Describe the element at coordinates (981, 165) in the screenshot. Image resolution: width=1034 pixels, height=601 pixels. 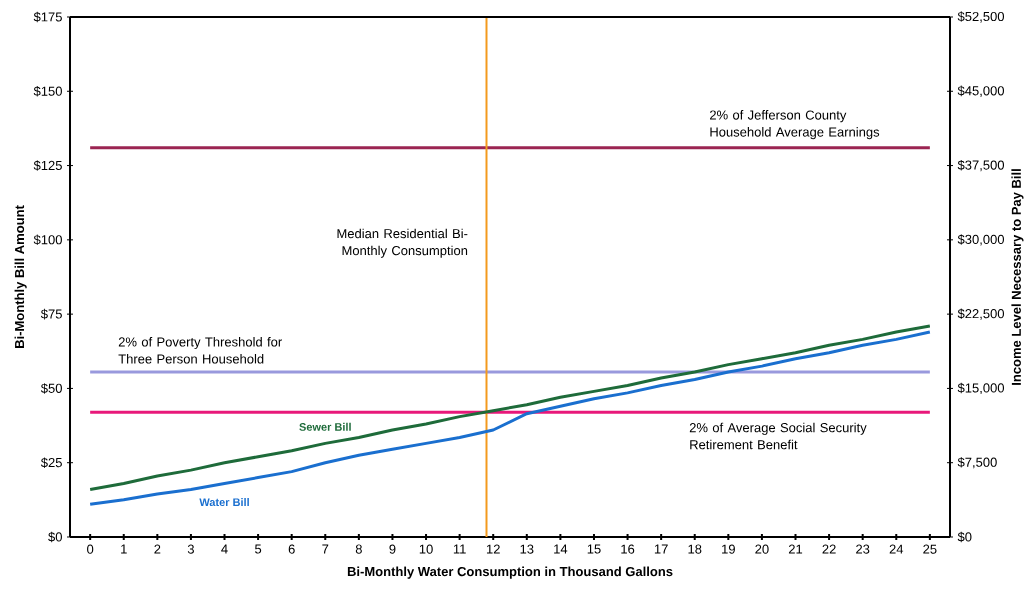
I see `y2-tick-label: $37,500` at that location.